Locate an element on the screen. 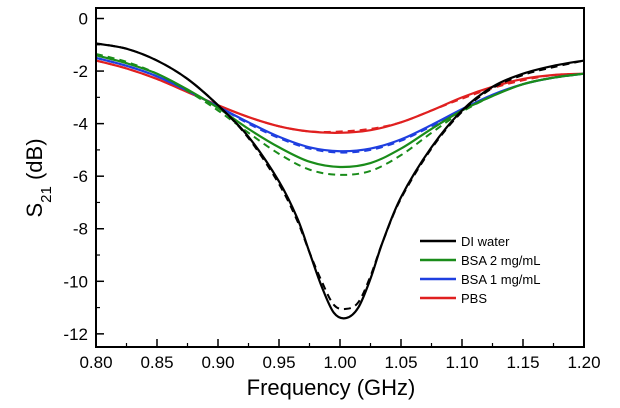 The height and width of the screenshot is (408, 620). x-tick-label: 1.20 is located at coordinates (583, 362).